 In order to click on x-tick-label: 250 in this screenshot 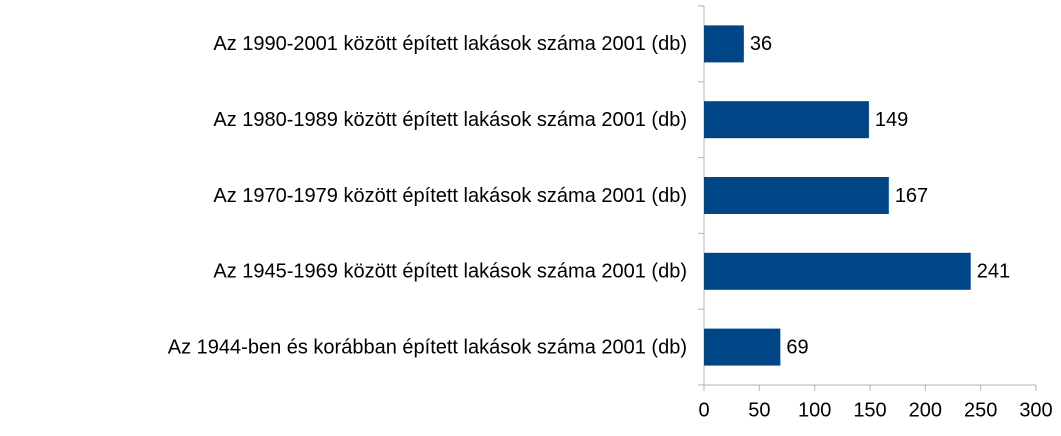, I will do `click(980, 410)`.